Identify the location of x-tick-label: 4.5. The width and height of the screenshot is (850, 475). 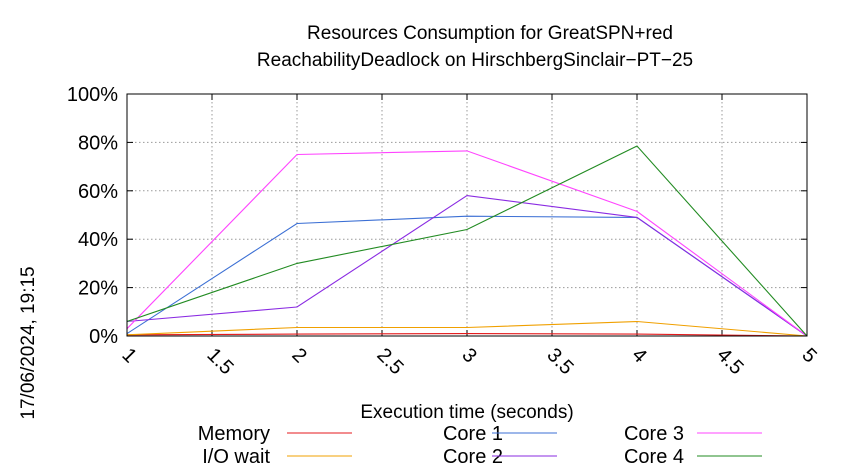
(729, 361).